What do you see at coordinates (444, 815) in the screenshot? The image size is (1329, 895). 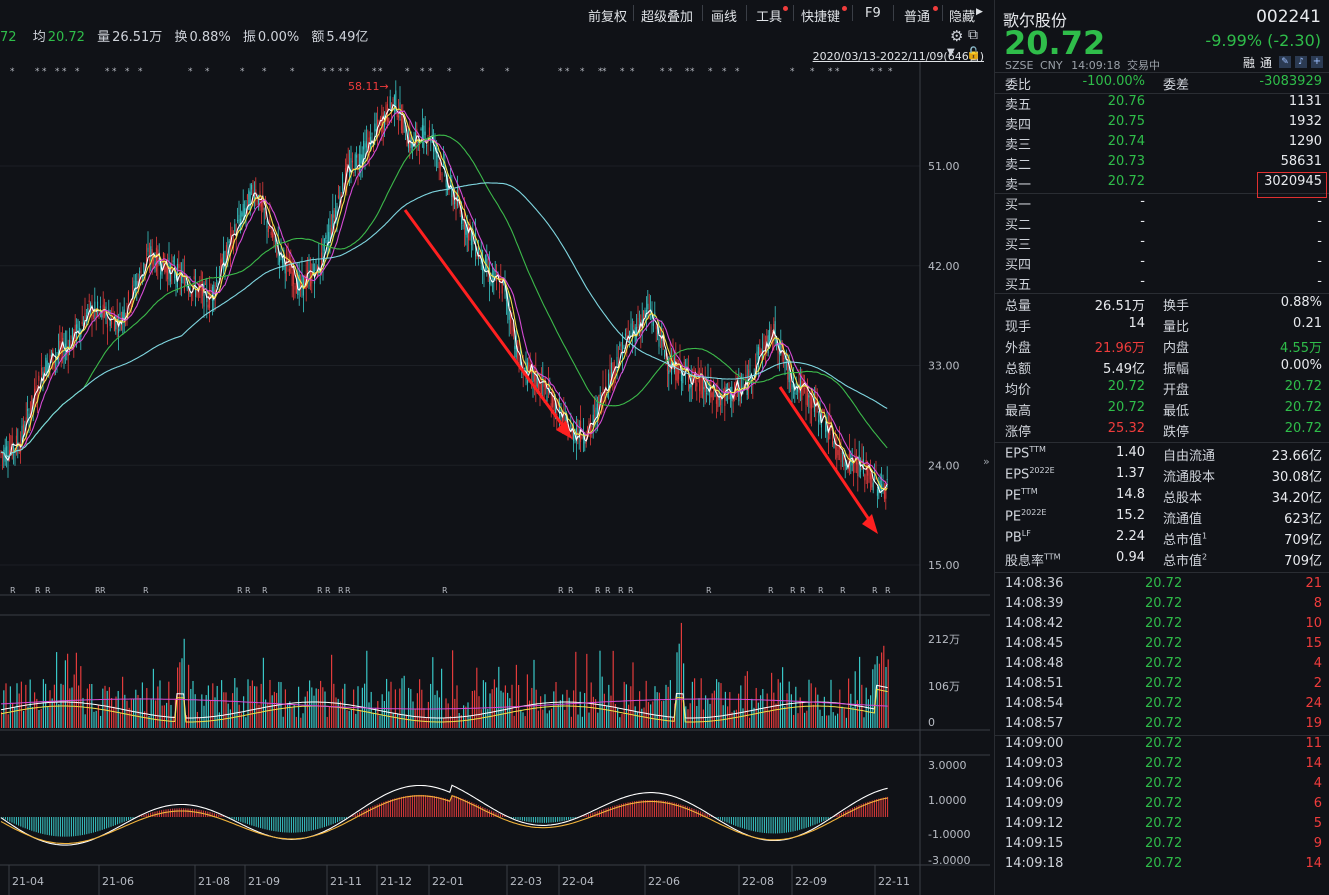 I see `macd-dif-line` at bounding box center [444, 815].